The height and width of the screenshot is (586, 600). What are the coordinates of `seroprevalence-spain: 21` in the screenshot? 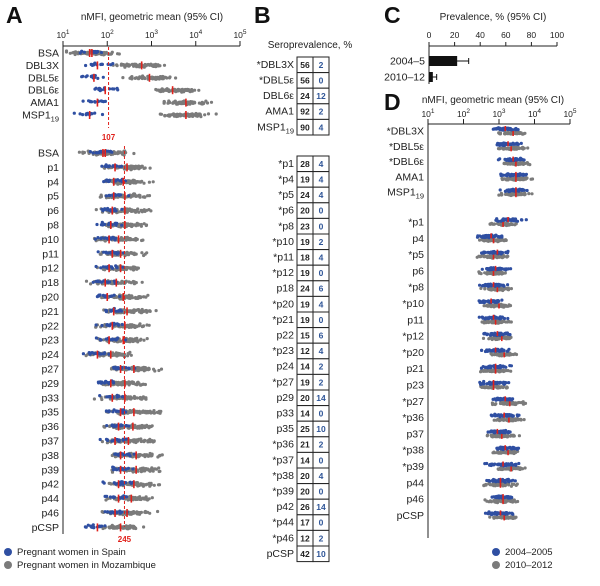 It's located at (305, 445).